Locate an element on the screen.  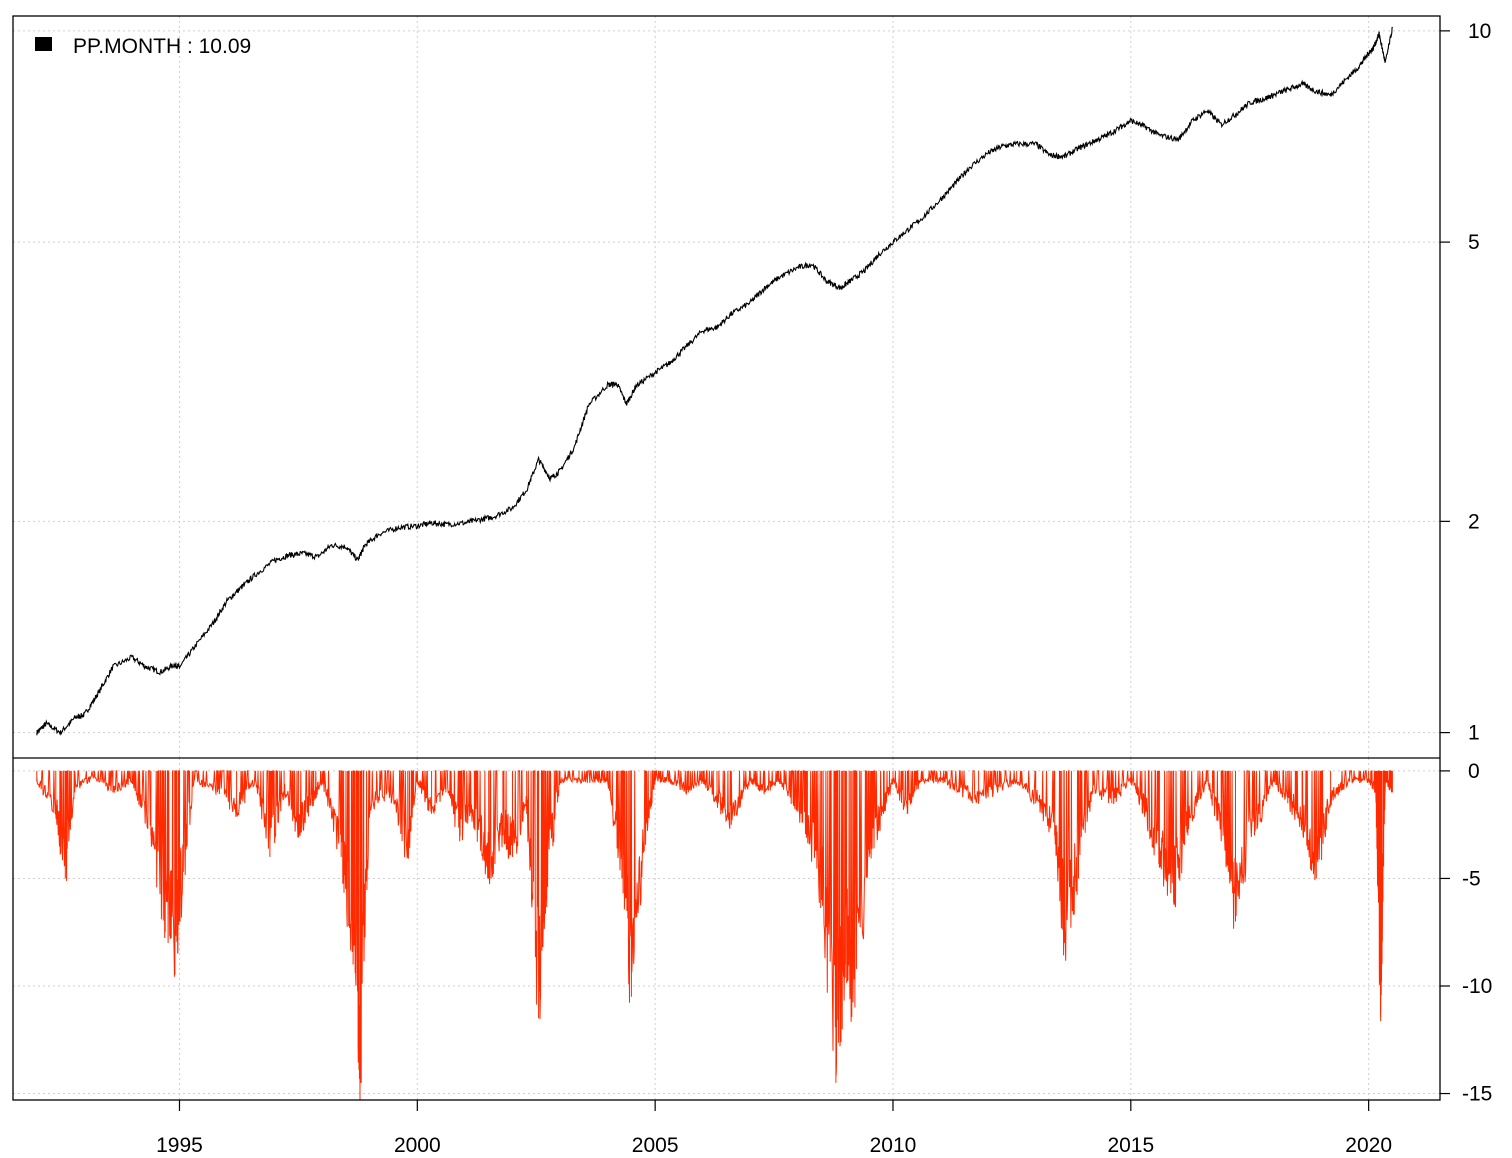
y-tick-label: 5 is located at coordinates (1474, 242).